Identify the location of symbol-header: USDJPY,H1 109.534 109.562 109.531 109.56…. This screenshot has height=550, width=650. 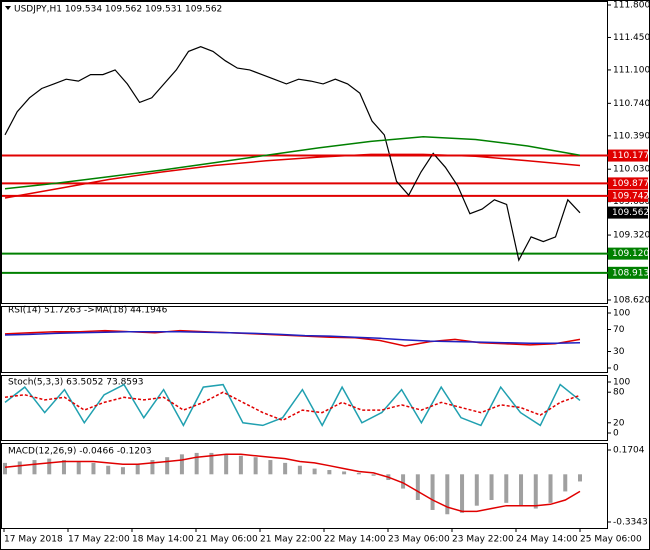
(118, 10).